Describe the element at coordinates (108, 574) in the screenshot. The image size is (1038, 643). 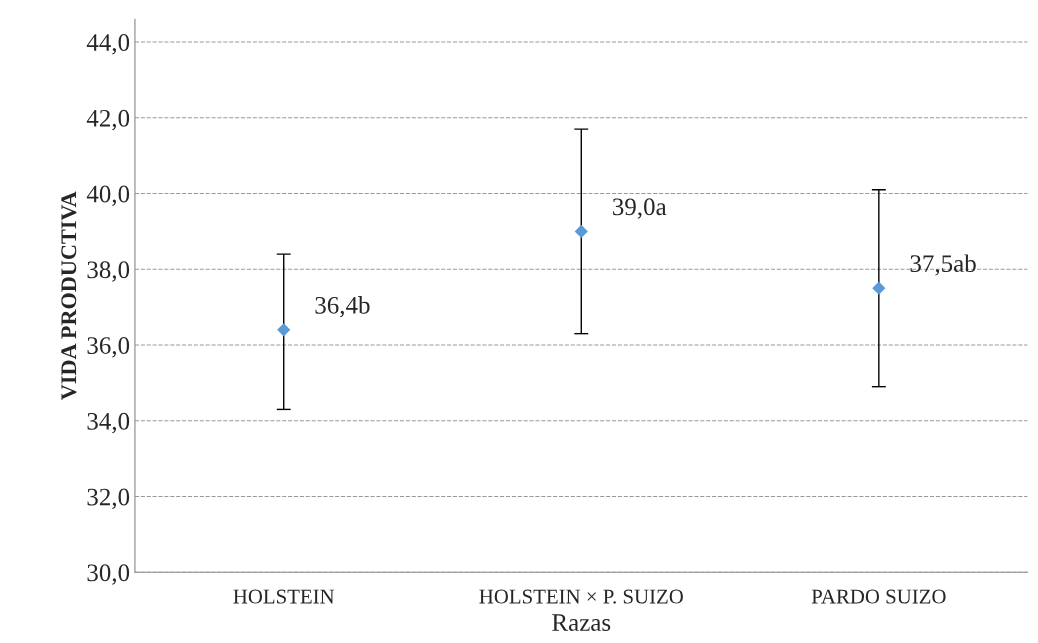
I see `y-tick-label: 30,0` at that location.